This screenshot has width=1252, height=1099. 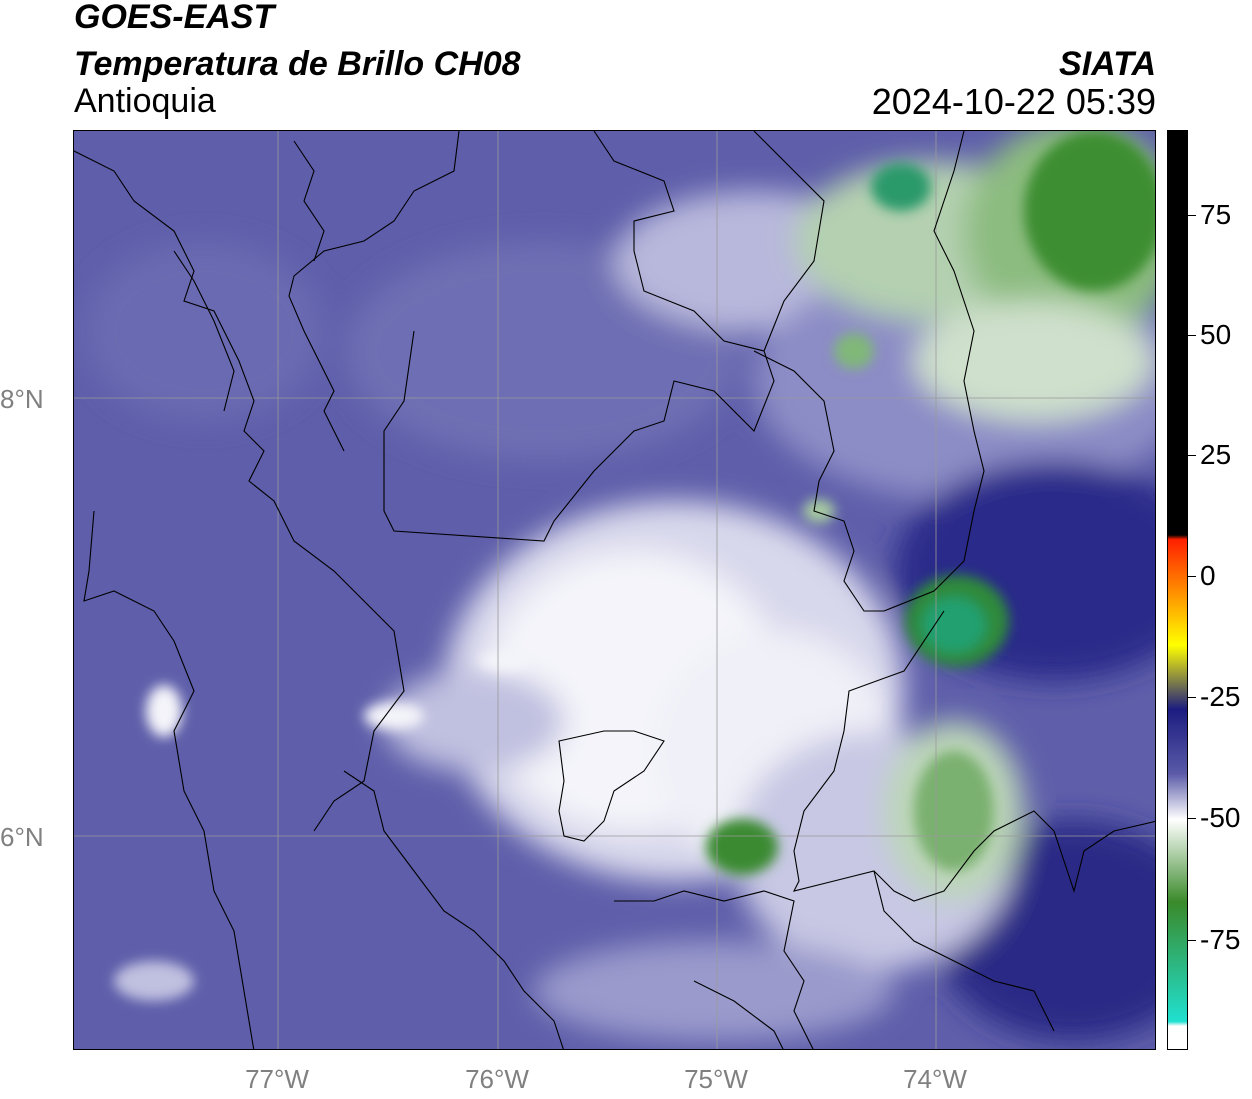 I want to click on colorbar-label-minus75: -75, so click(x=1220, y=939).